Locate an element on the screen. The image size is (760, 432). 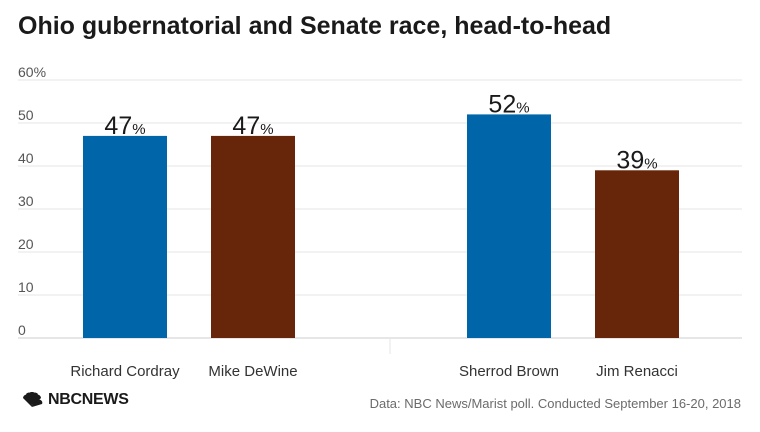
nbc-news-logo: NBCNEWS is located at coordinates (74, 400).